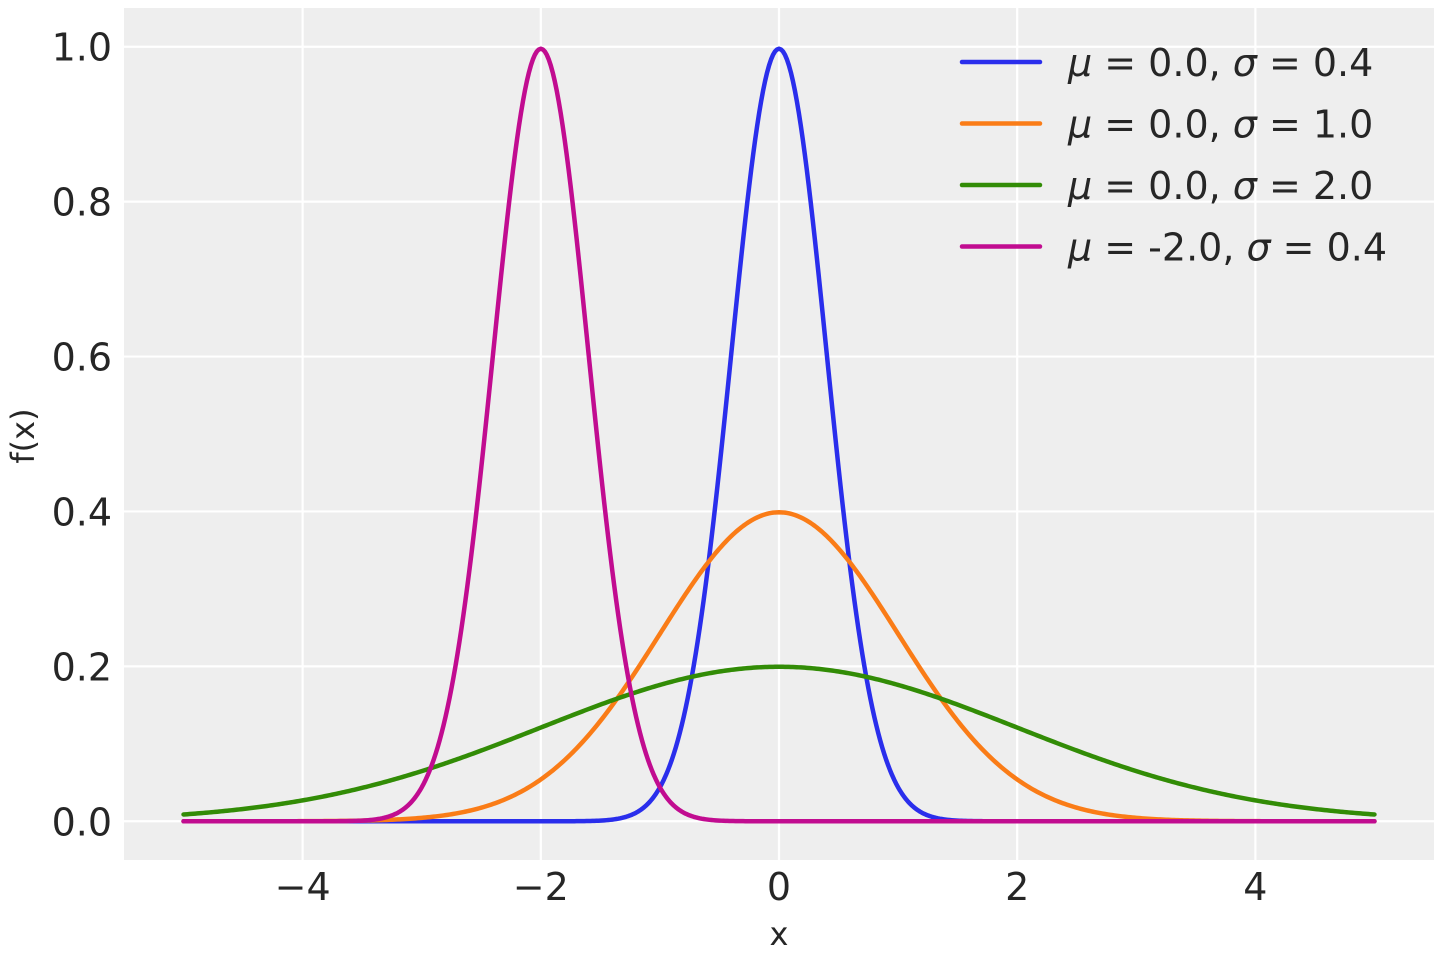 This screenshot has height=960, width=1440. Describe the element at coordinates (1255, 887) in the screenshot. I see `x-tick-label: 4` at that location.